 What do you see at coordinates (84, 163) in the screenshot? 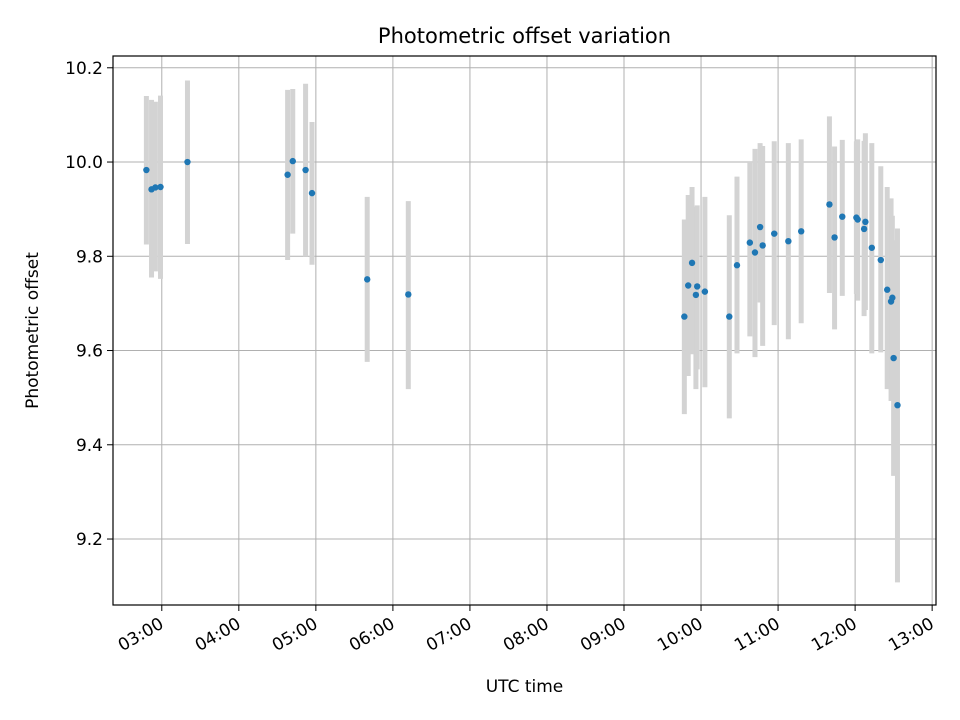
I see `y-tick-label: 10.0` at bounding box center [84, 163].